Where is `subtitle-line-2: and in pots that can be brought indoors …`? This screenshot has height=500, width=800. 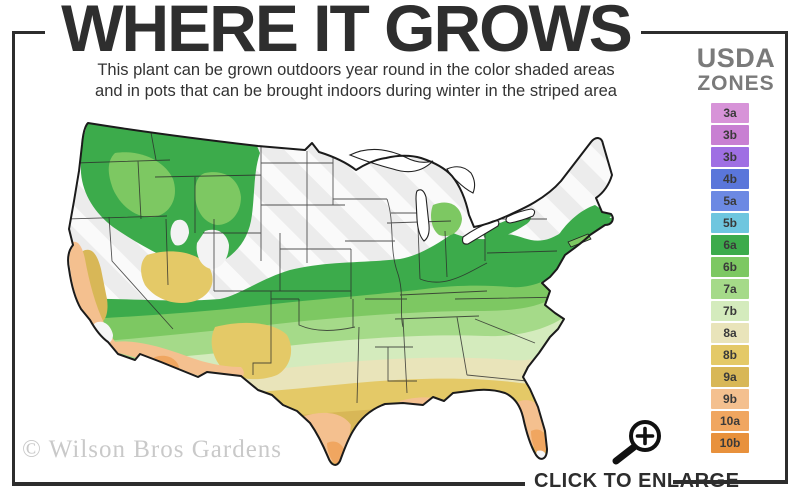
subtitle-line-2: and in pots that can be brought indoors … is located at coordinates (356, 91).